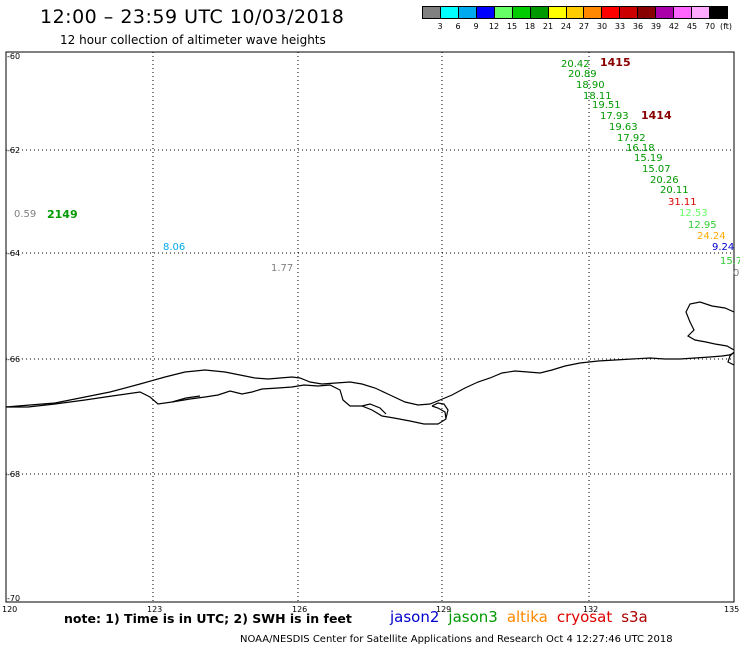 The width and height of the screenshot is (740, 650). I want to click on wave-height-value: 19.51, so click(606, 105).